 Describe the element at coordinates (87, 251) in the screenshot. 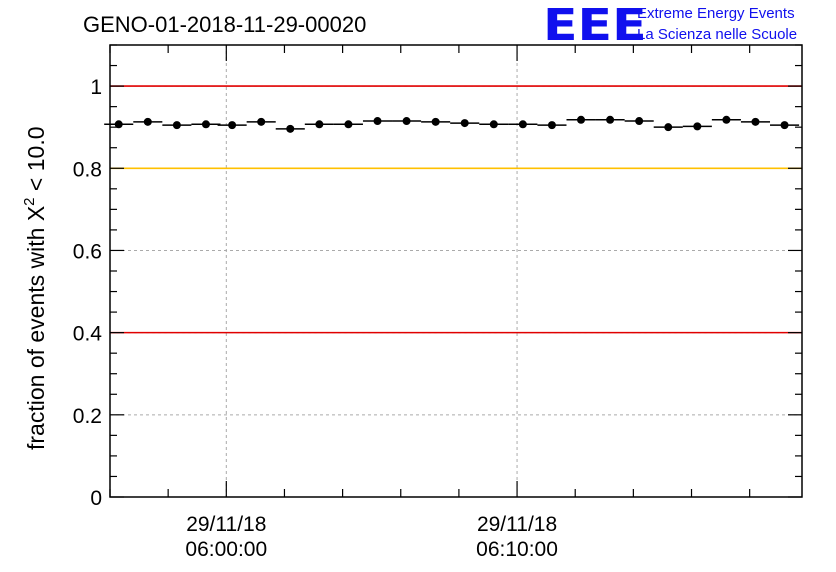

I see `y-tick-label: 0.6` at that location.